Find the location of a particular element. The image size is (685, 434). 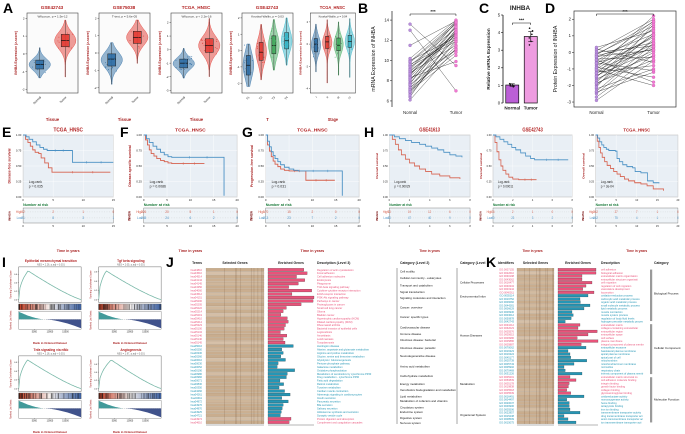

term-id: hsa05200 is located at coordinates (197, 301).